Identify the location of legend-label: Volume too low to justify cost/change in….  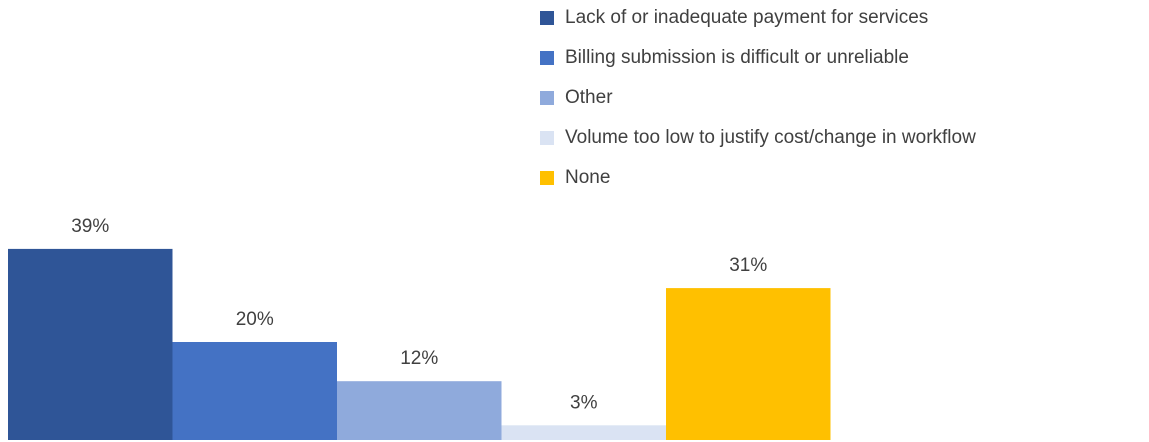
(770, 137).